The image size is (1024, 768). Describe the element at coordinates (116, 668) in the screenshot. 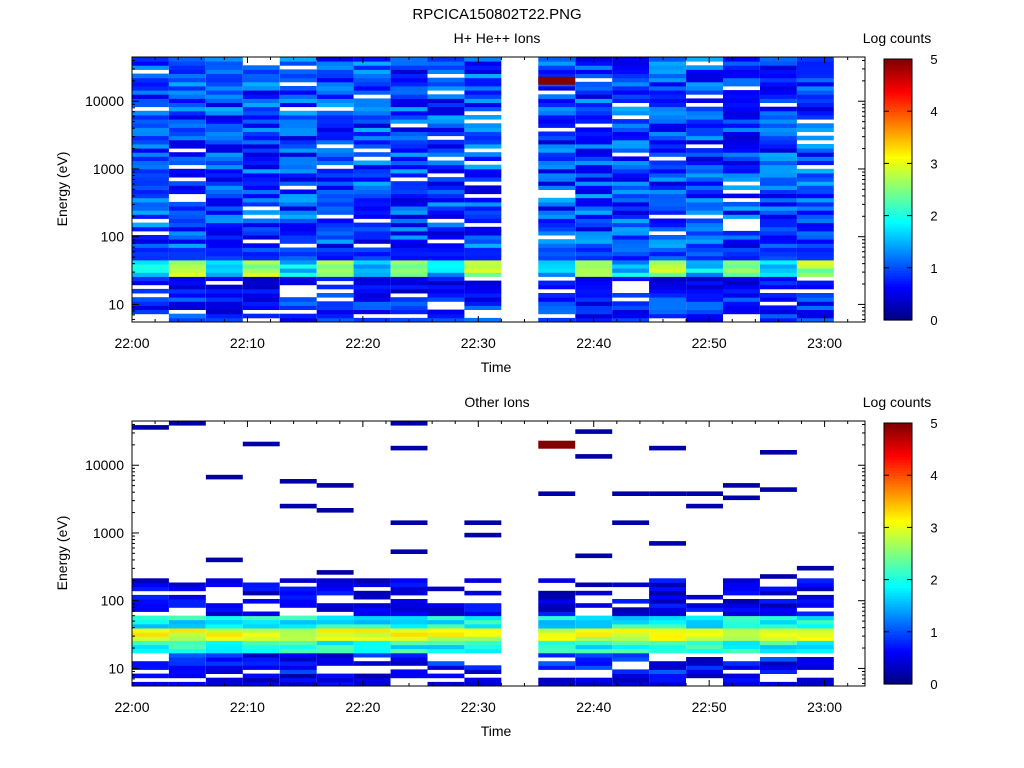

I see `y-tick-label: 10` at that location.